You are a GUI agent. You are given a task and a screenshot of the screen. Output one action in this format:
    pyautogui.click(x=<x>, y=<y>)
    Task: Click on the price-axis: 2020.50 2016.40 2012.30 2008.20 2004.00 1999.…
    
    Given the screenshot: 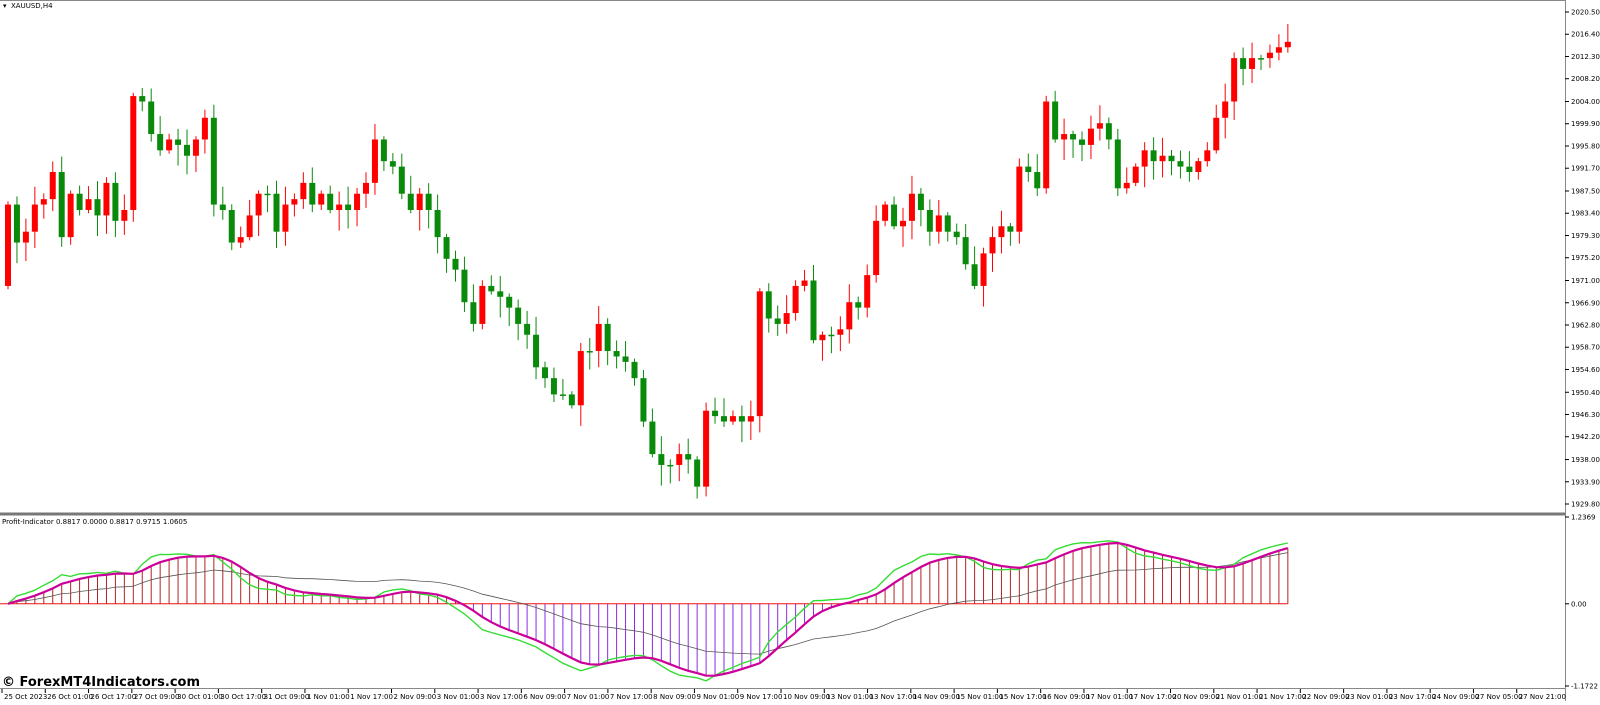 What is the action you would take?
    pyautogui.click(x=1582, y=259)
    